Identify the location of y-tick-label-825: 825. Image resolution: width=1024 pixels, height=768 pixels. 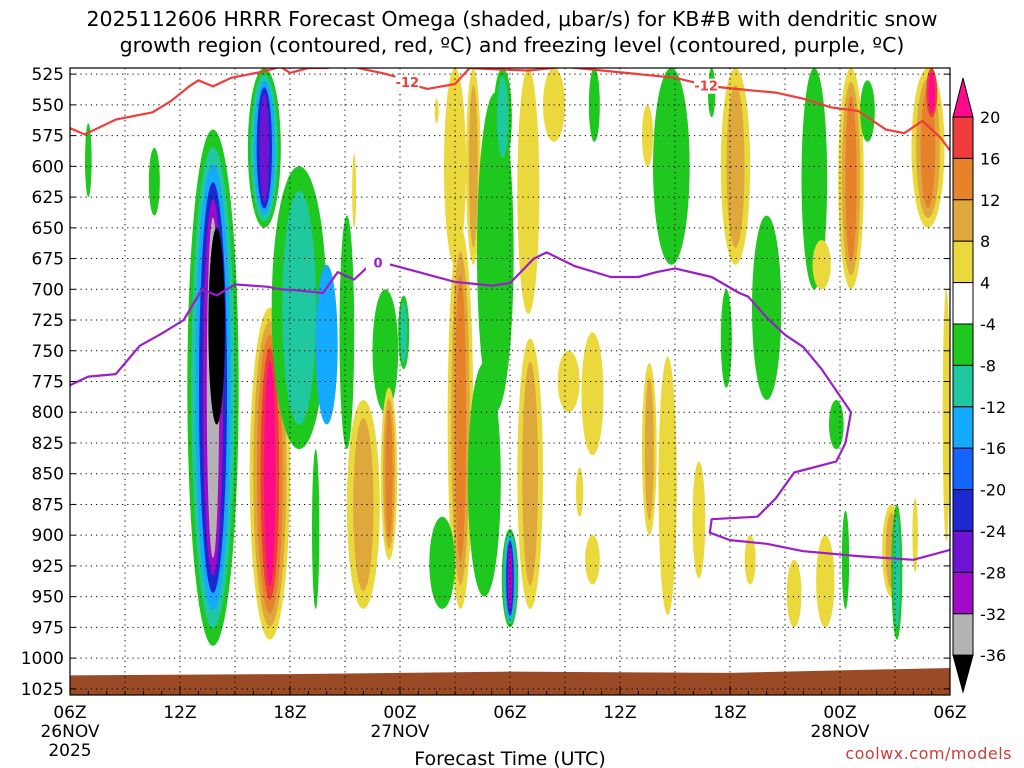
(48, 444).